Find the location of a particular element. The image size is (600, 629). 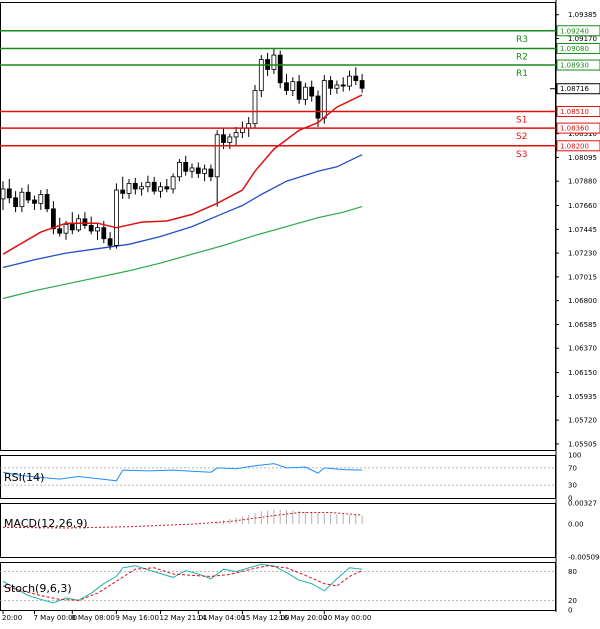

rsi-tick-label: 0 is located at coordinates (570, 499).